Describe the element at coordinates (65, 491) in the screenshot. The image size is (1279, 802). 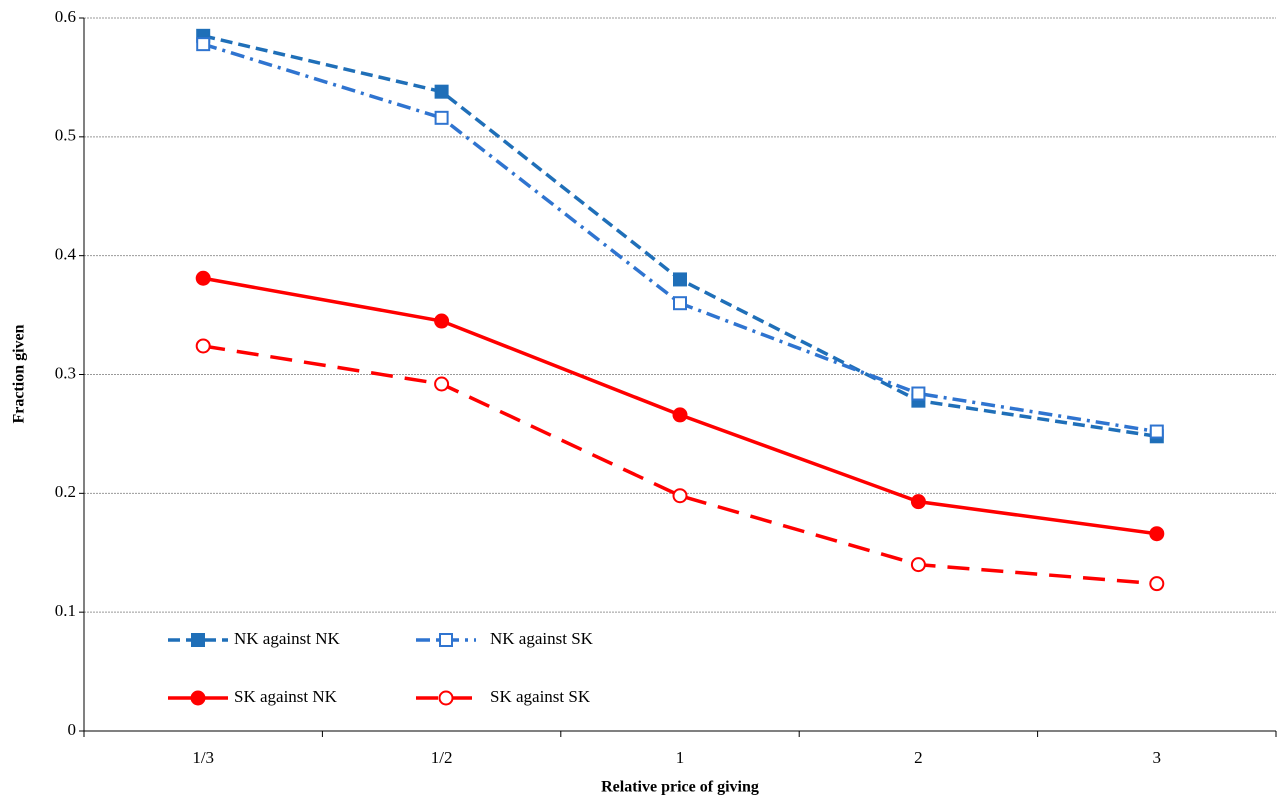
I see `y-tick-label: 0.2` at that location.